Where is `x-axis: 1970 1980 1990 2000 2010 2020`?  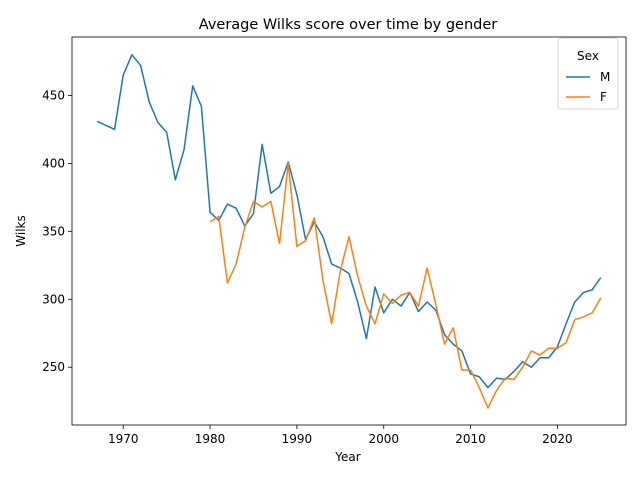 x-axis: 1970 1980 1990 2000 2010 2020 is located at coordinates (340, 435).